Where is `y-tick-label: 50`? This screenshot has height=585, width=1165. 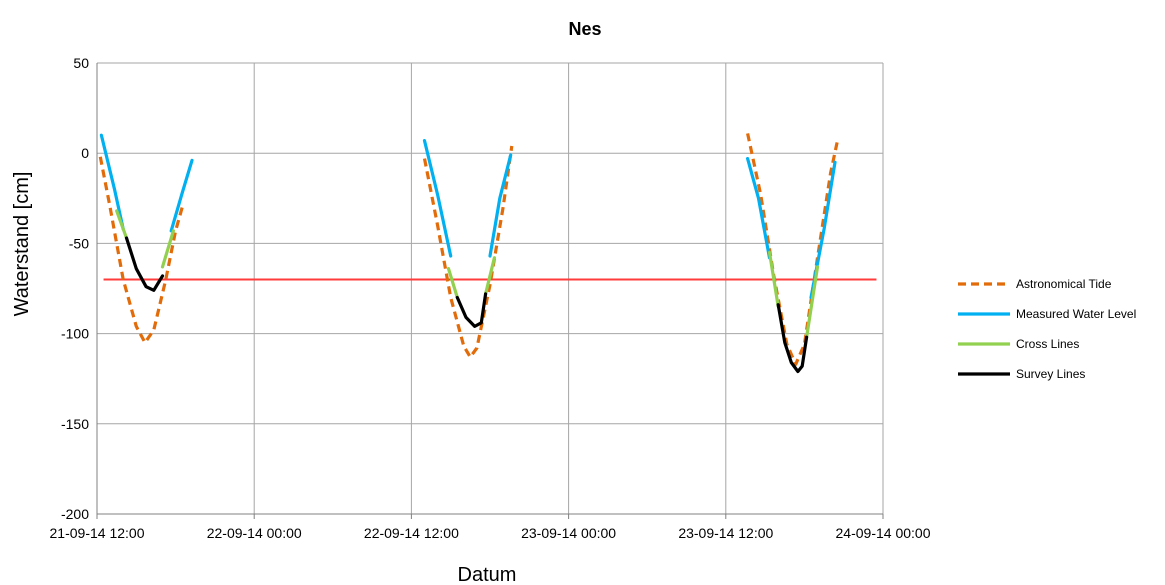 y-tick-label: 50 is located at coordinates (81, 63).